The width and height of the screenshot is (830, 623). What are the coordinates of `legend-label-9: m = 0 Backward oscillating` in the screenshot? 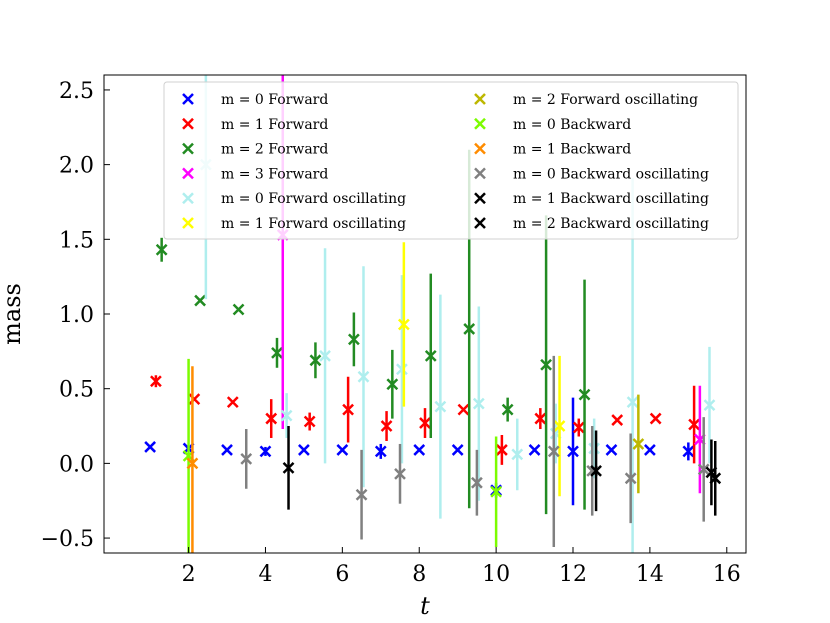 It's located at (611, 174).